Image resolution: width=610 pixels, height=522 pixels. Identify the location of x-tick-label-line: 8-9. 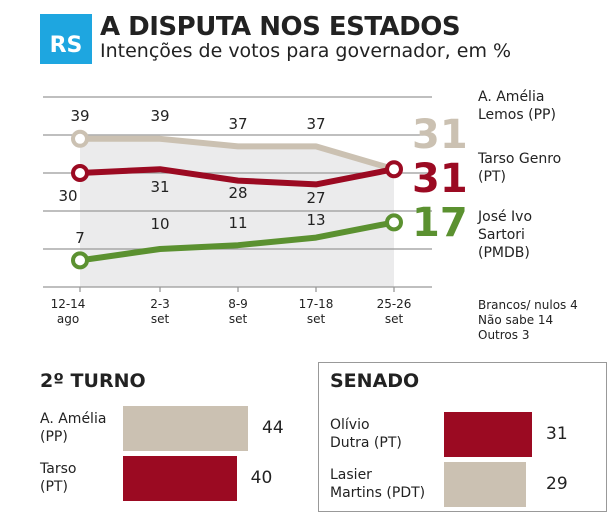
(238, 304).